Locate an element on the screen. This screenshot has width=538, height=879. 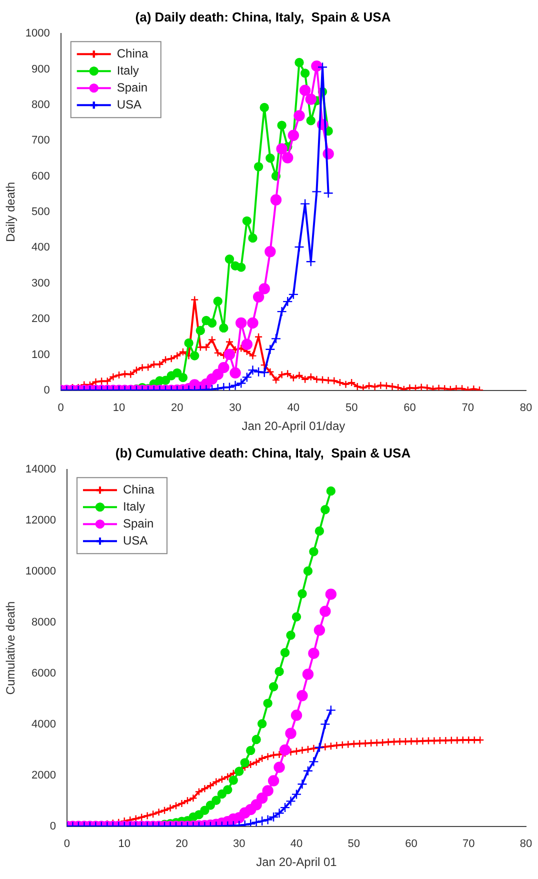
y-tick-label: 14000 is located at coordinates (40, 470).